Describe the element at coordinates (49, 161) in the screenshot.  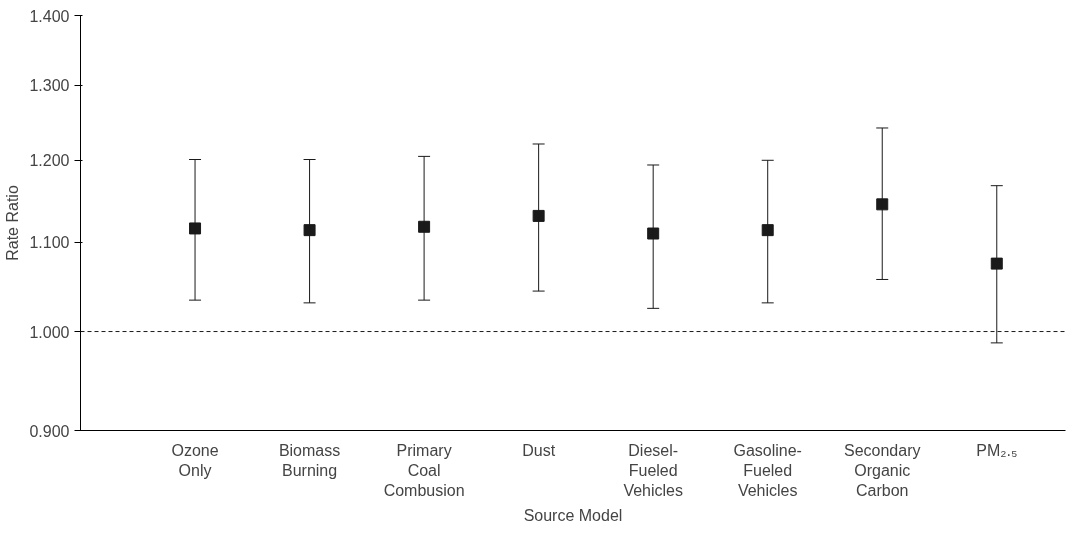
I see `y-tick-label: 1.200` at that location.